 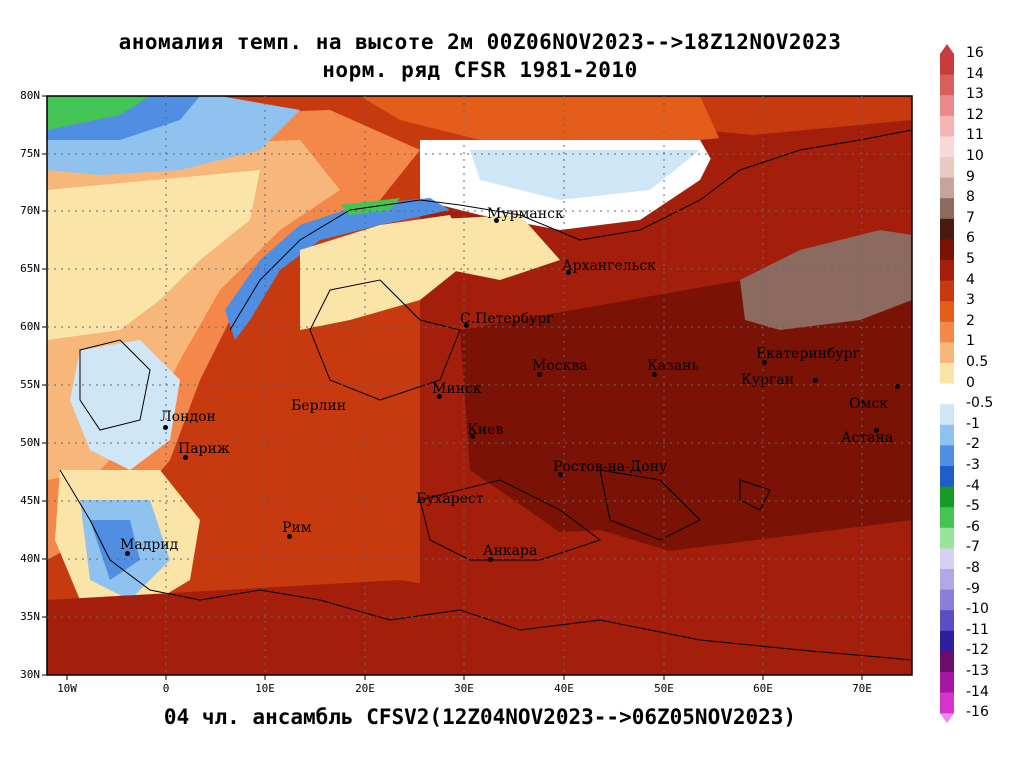 I want to click on city-label-murmansk: Мурманск, so click(x=525, y=214).